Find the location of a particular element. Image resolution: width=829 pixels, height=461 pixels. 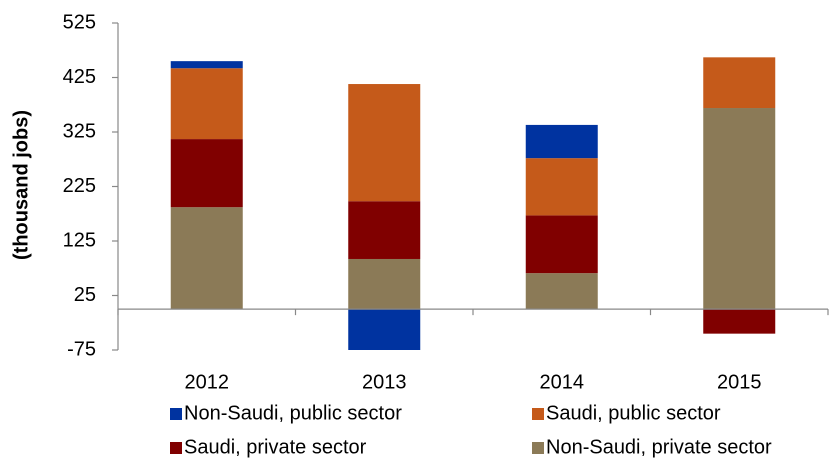

y-tick-label: 525 is located at coordinates (79, 22).